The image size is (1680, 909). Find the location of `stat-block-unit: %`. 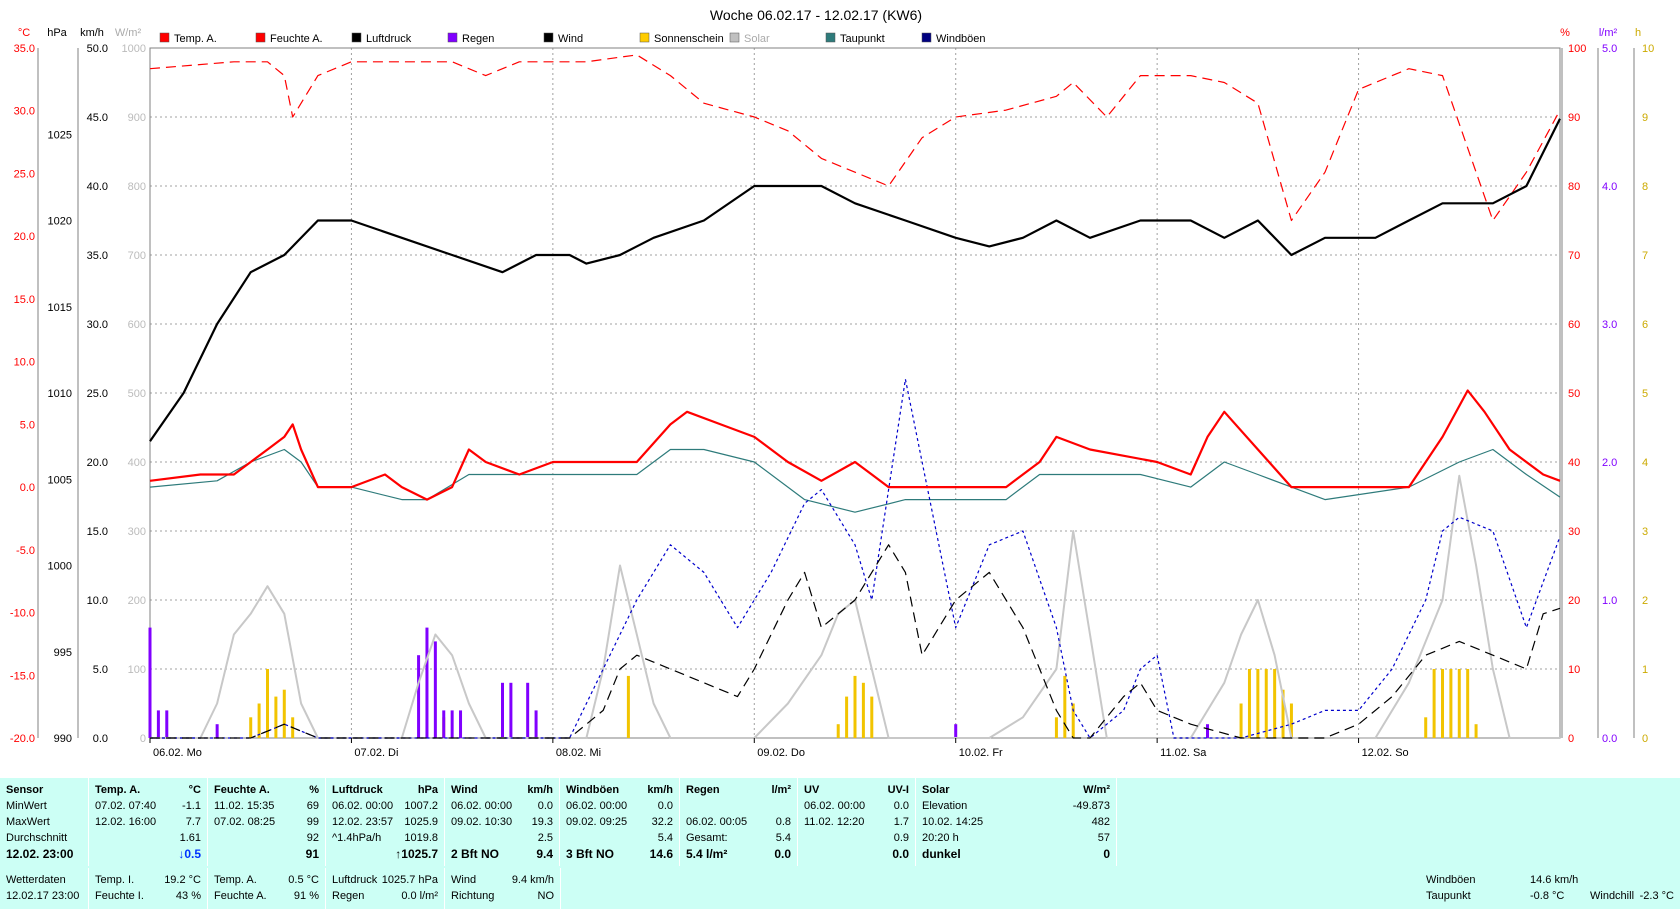

stat-block-unit: % is located at coordinates (314, 790).